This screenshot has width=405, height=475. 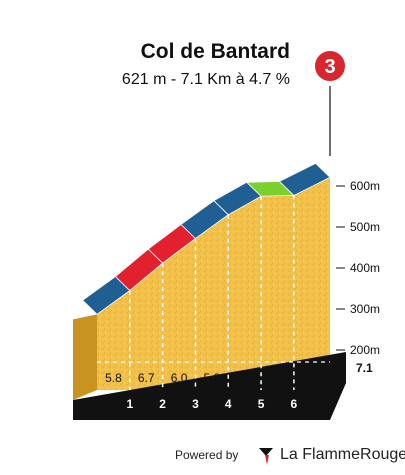 I want to click on segment-gradient-label: 4.5, so click(x=244, y=378).